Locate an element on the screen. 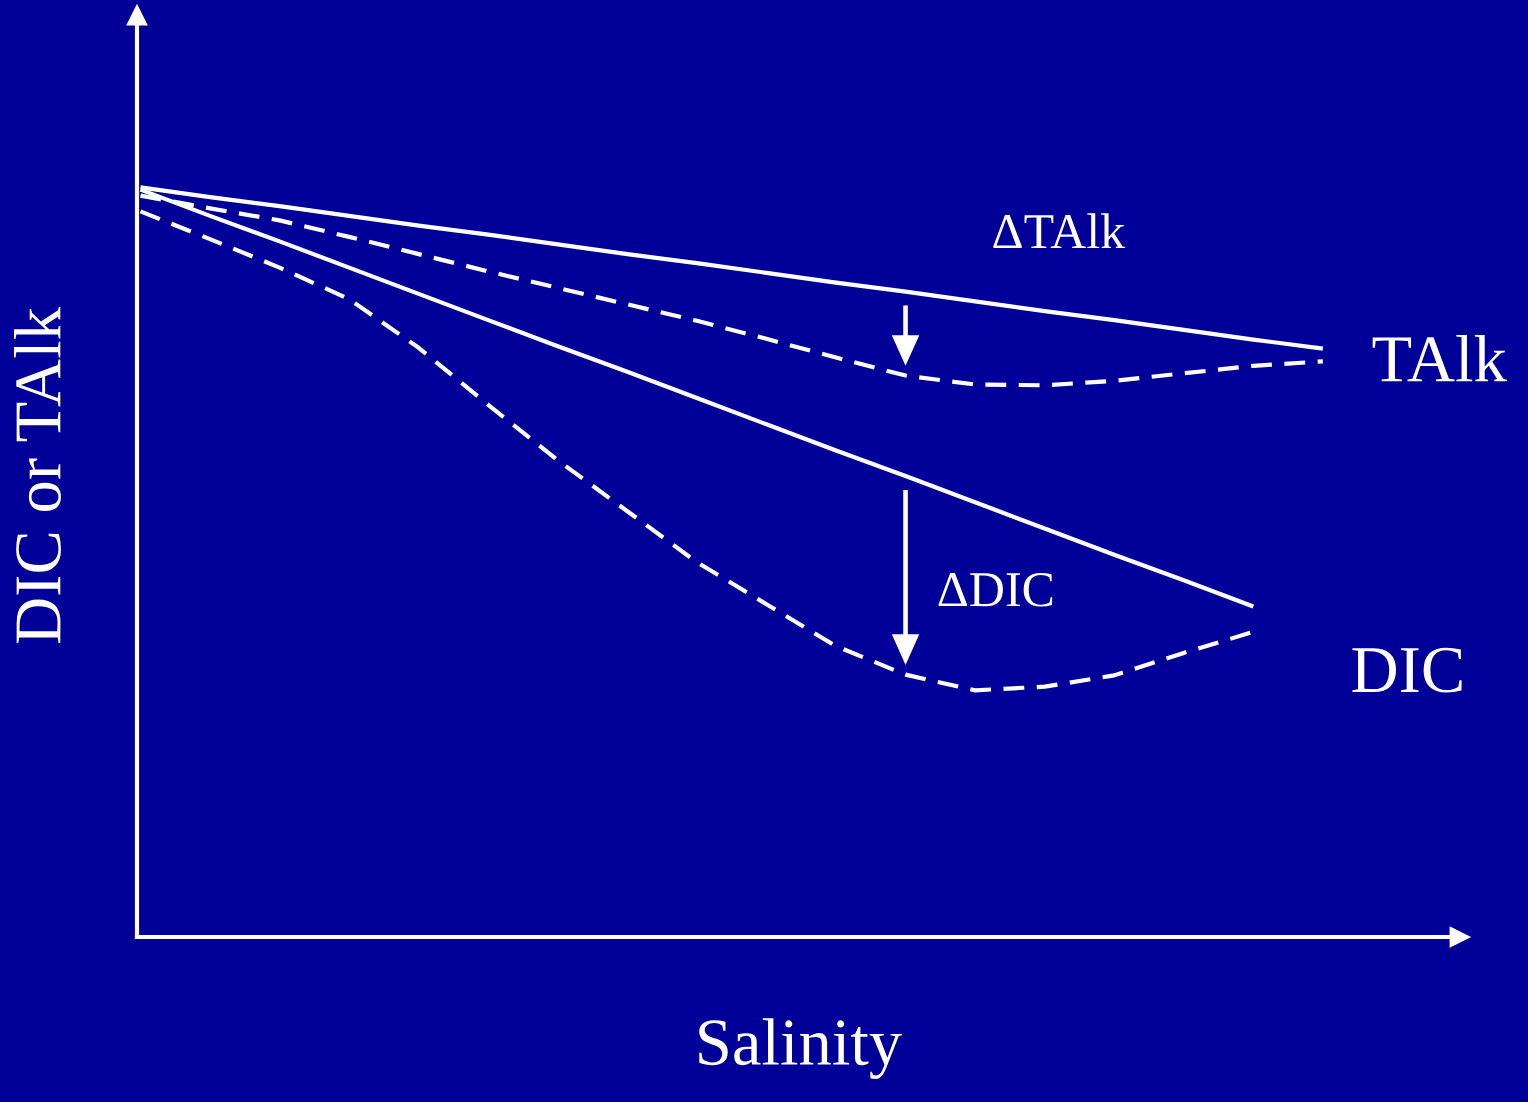 The width and height of the screenshot is (1528, 1102). annotation: ΔDIC is located at coordinates (995, 589).